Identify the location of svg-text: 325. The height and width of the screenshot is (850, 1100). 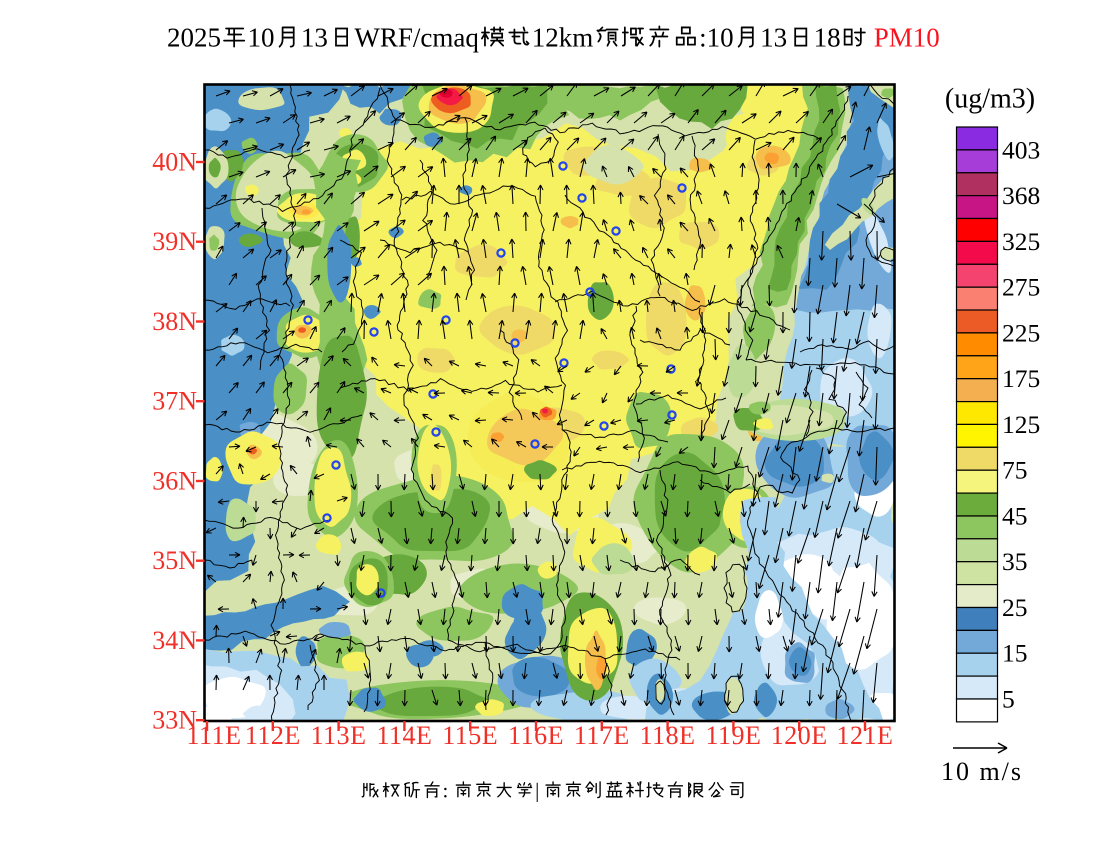
(1021, 241).